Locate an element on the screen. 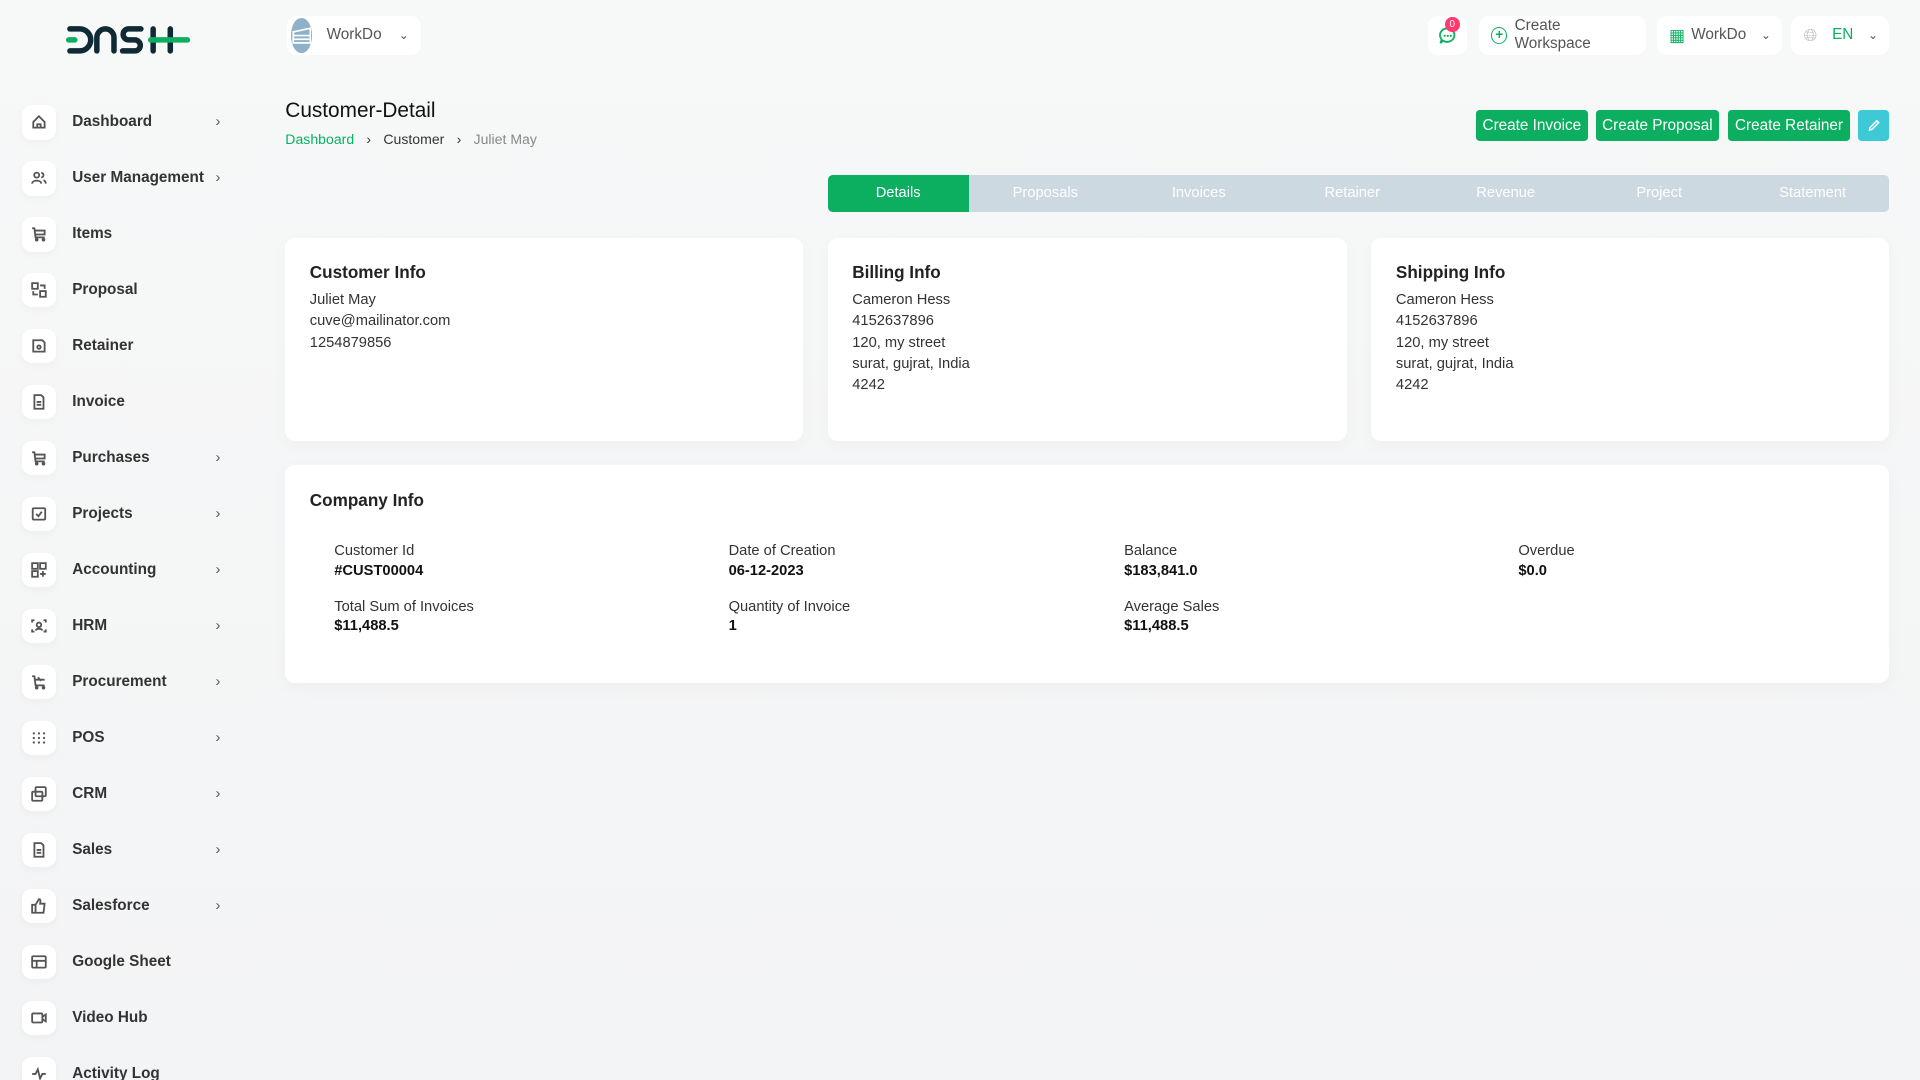 This screenshot has height=1080, width=1920. sidebar-item-items: Items is located at coordinates (126, 234).